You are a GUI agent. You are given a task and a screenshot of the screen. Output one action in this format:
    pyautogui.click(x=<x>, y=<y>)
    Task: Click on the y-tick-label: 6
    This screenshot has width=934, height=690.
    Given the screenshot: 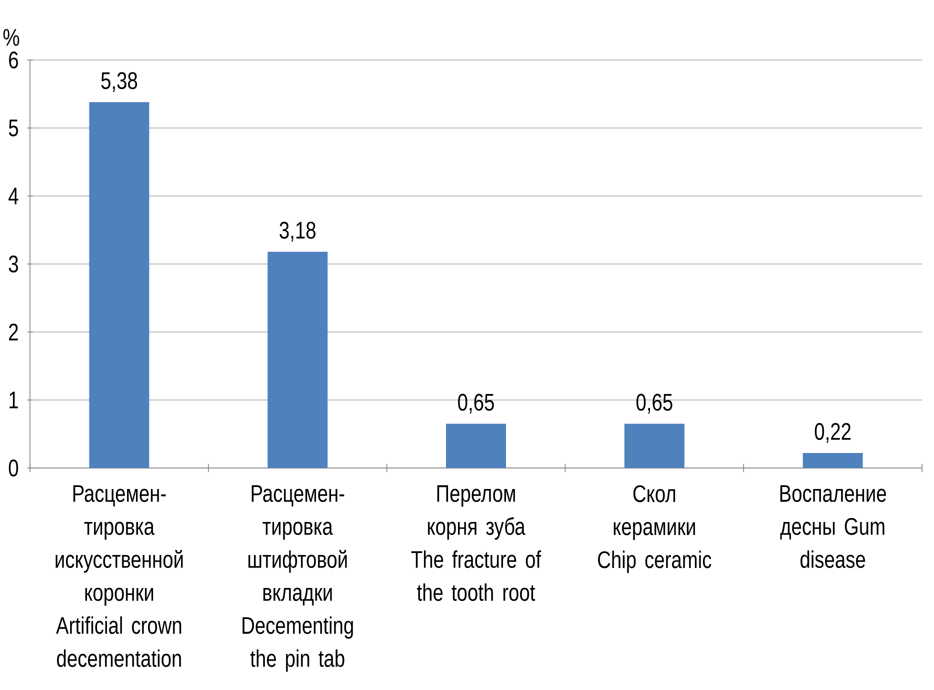 What is the action you would take?
    pyautogui.click(x=13, y=59)
    